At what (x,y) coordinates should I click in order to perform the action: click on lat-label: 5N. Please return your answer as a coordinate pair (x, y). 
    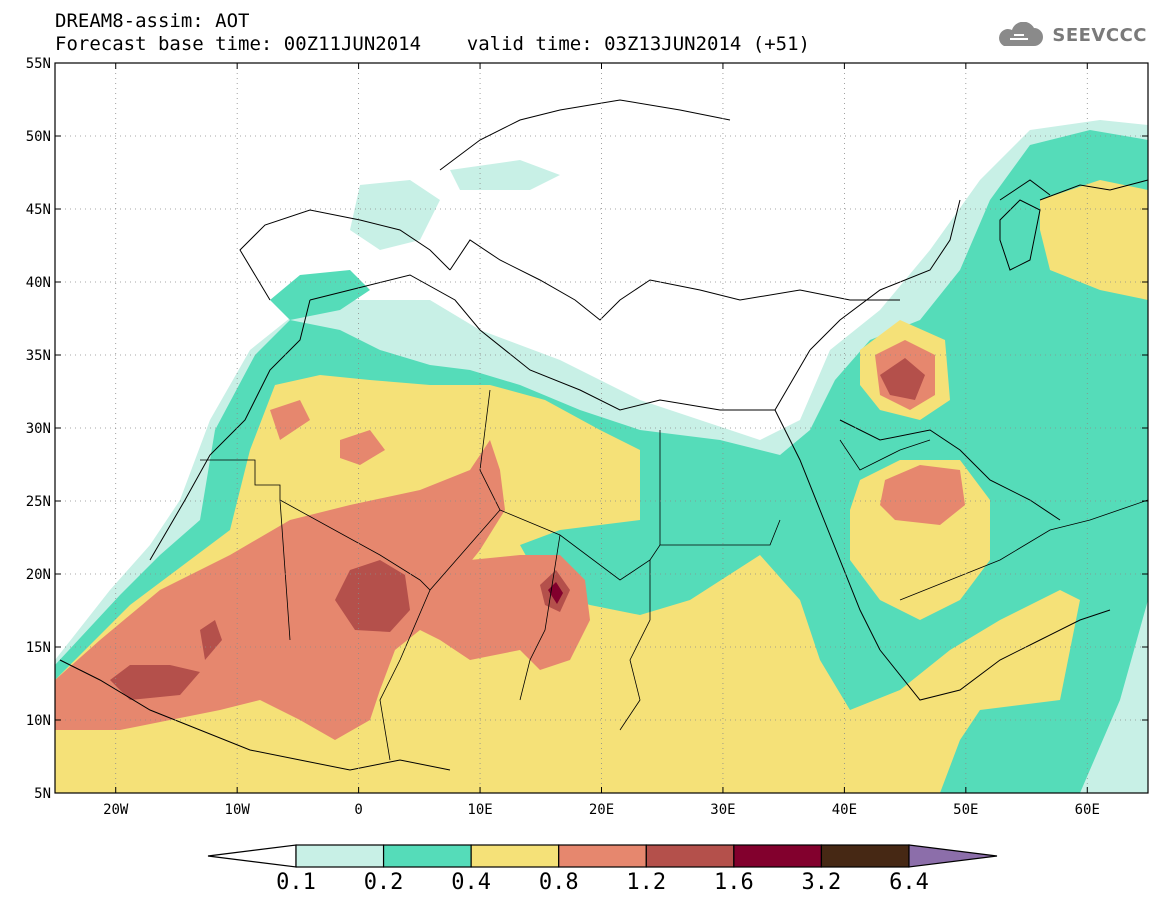
    Looking at the image, I should click on (42, 794).